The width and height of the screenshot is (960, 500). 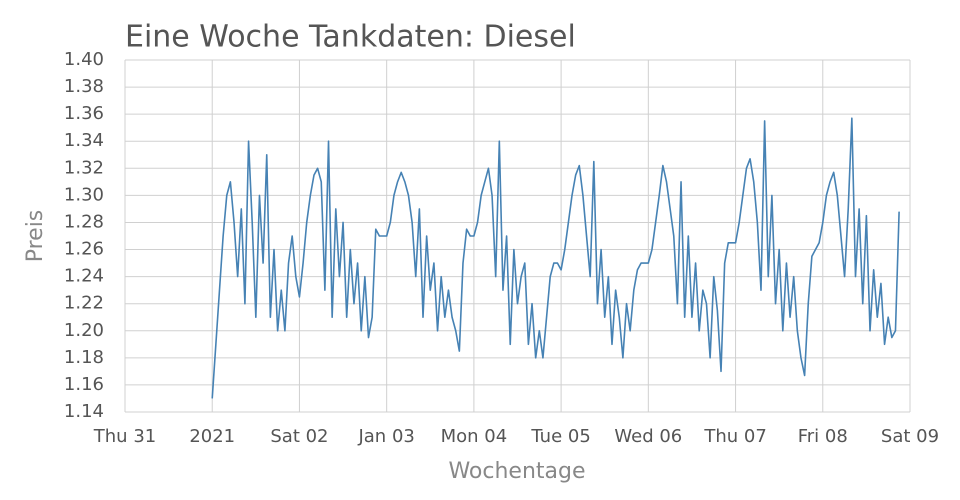 What do you see at coordinates (823, 436) in the screenshot?
I see `x-tick-label: Fri 08` at bounding box center [823, 436].